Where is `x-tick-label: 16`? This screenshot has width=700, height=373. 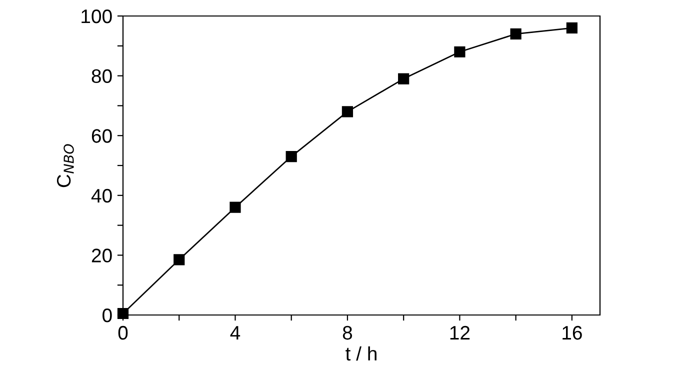 x-tick-label: 16 is located at coordinates (572, 333).